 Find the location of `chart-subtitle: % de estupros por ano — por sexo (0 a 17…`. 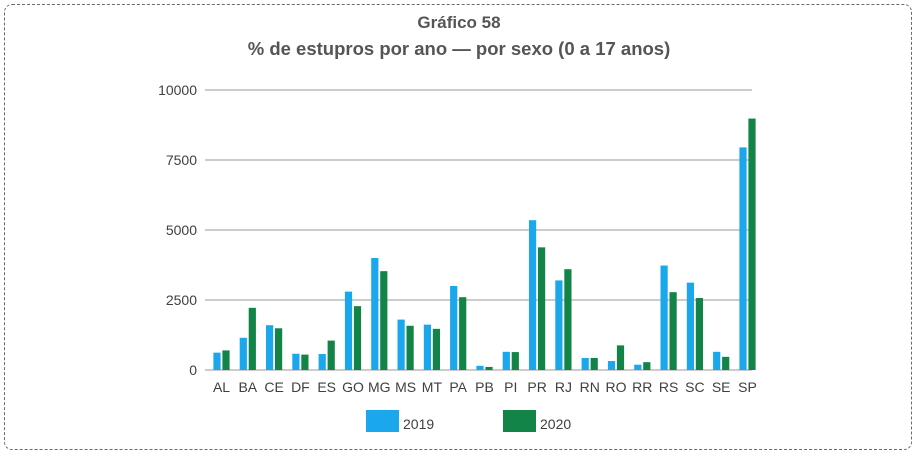

chart-subtitle: % de estupros por ano — por sexo (0 a 17… is located at coordinates (459, 48).